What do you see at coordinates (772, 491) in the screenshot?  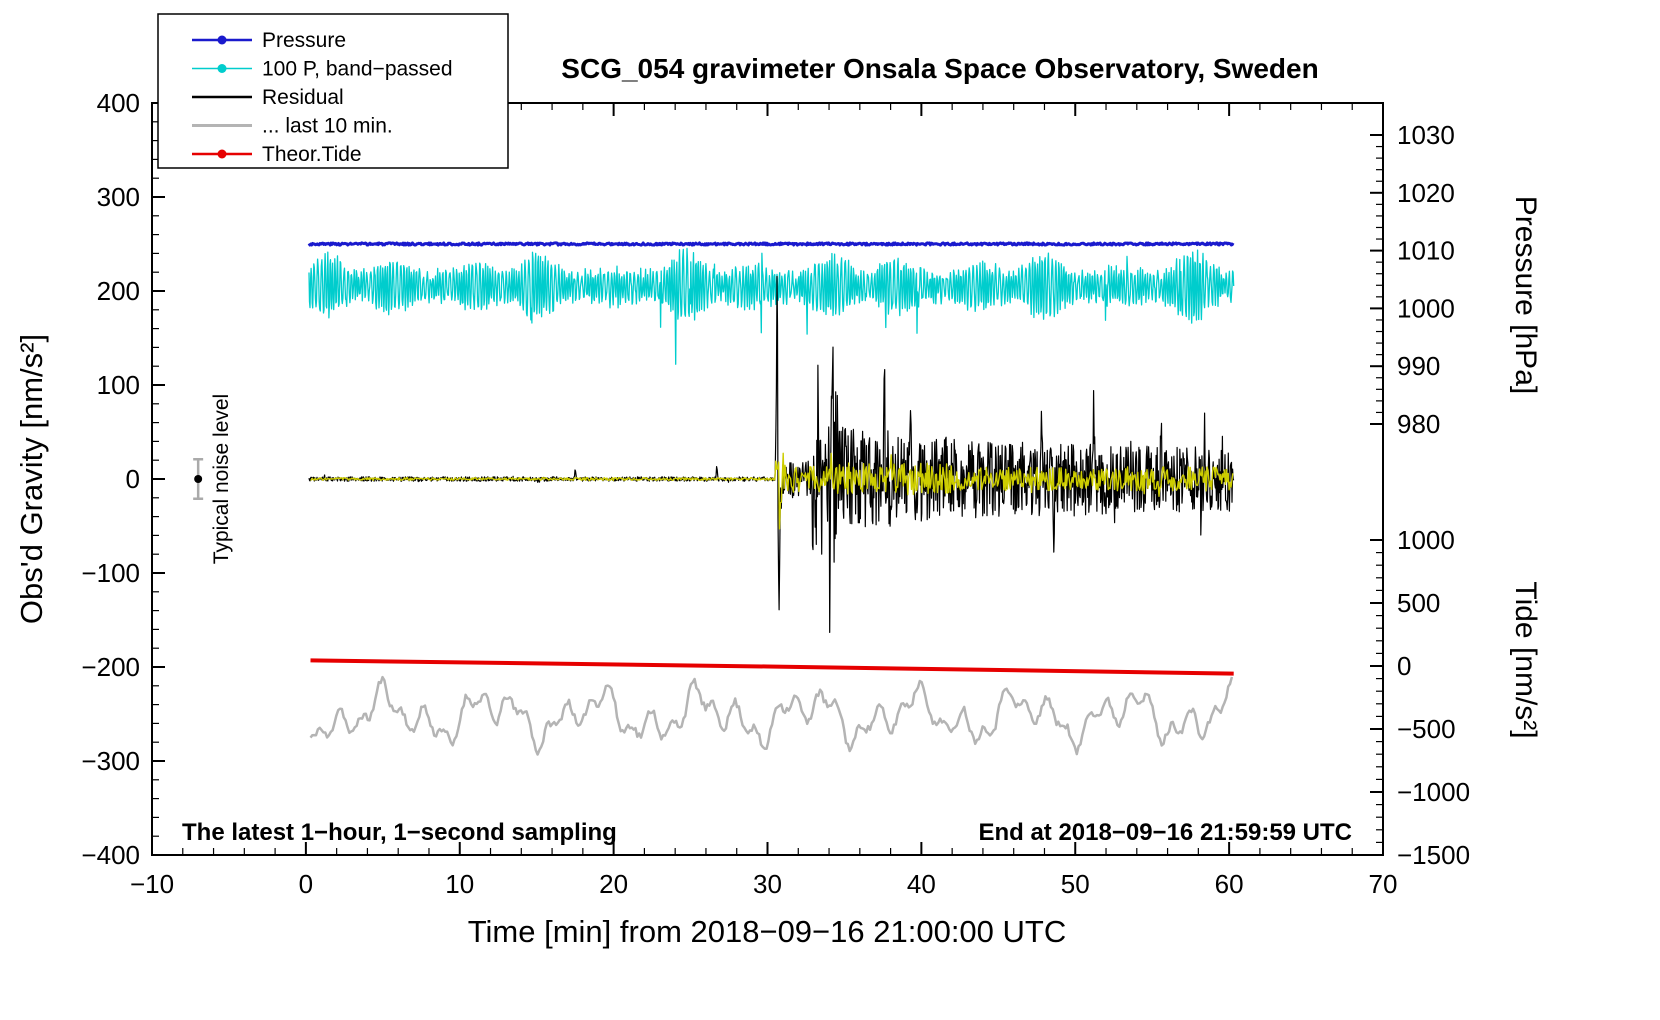 I see `series-residual-filtered` at bounding box center [772, 491].